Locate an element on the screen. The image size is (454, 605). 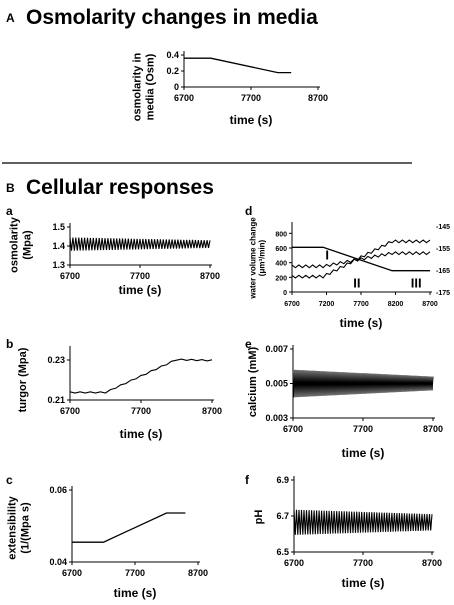
y-tick-label: 6.5 is located at coordinates (282, 552).